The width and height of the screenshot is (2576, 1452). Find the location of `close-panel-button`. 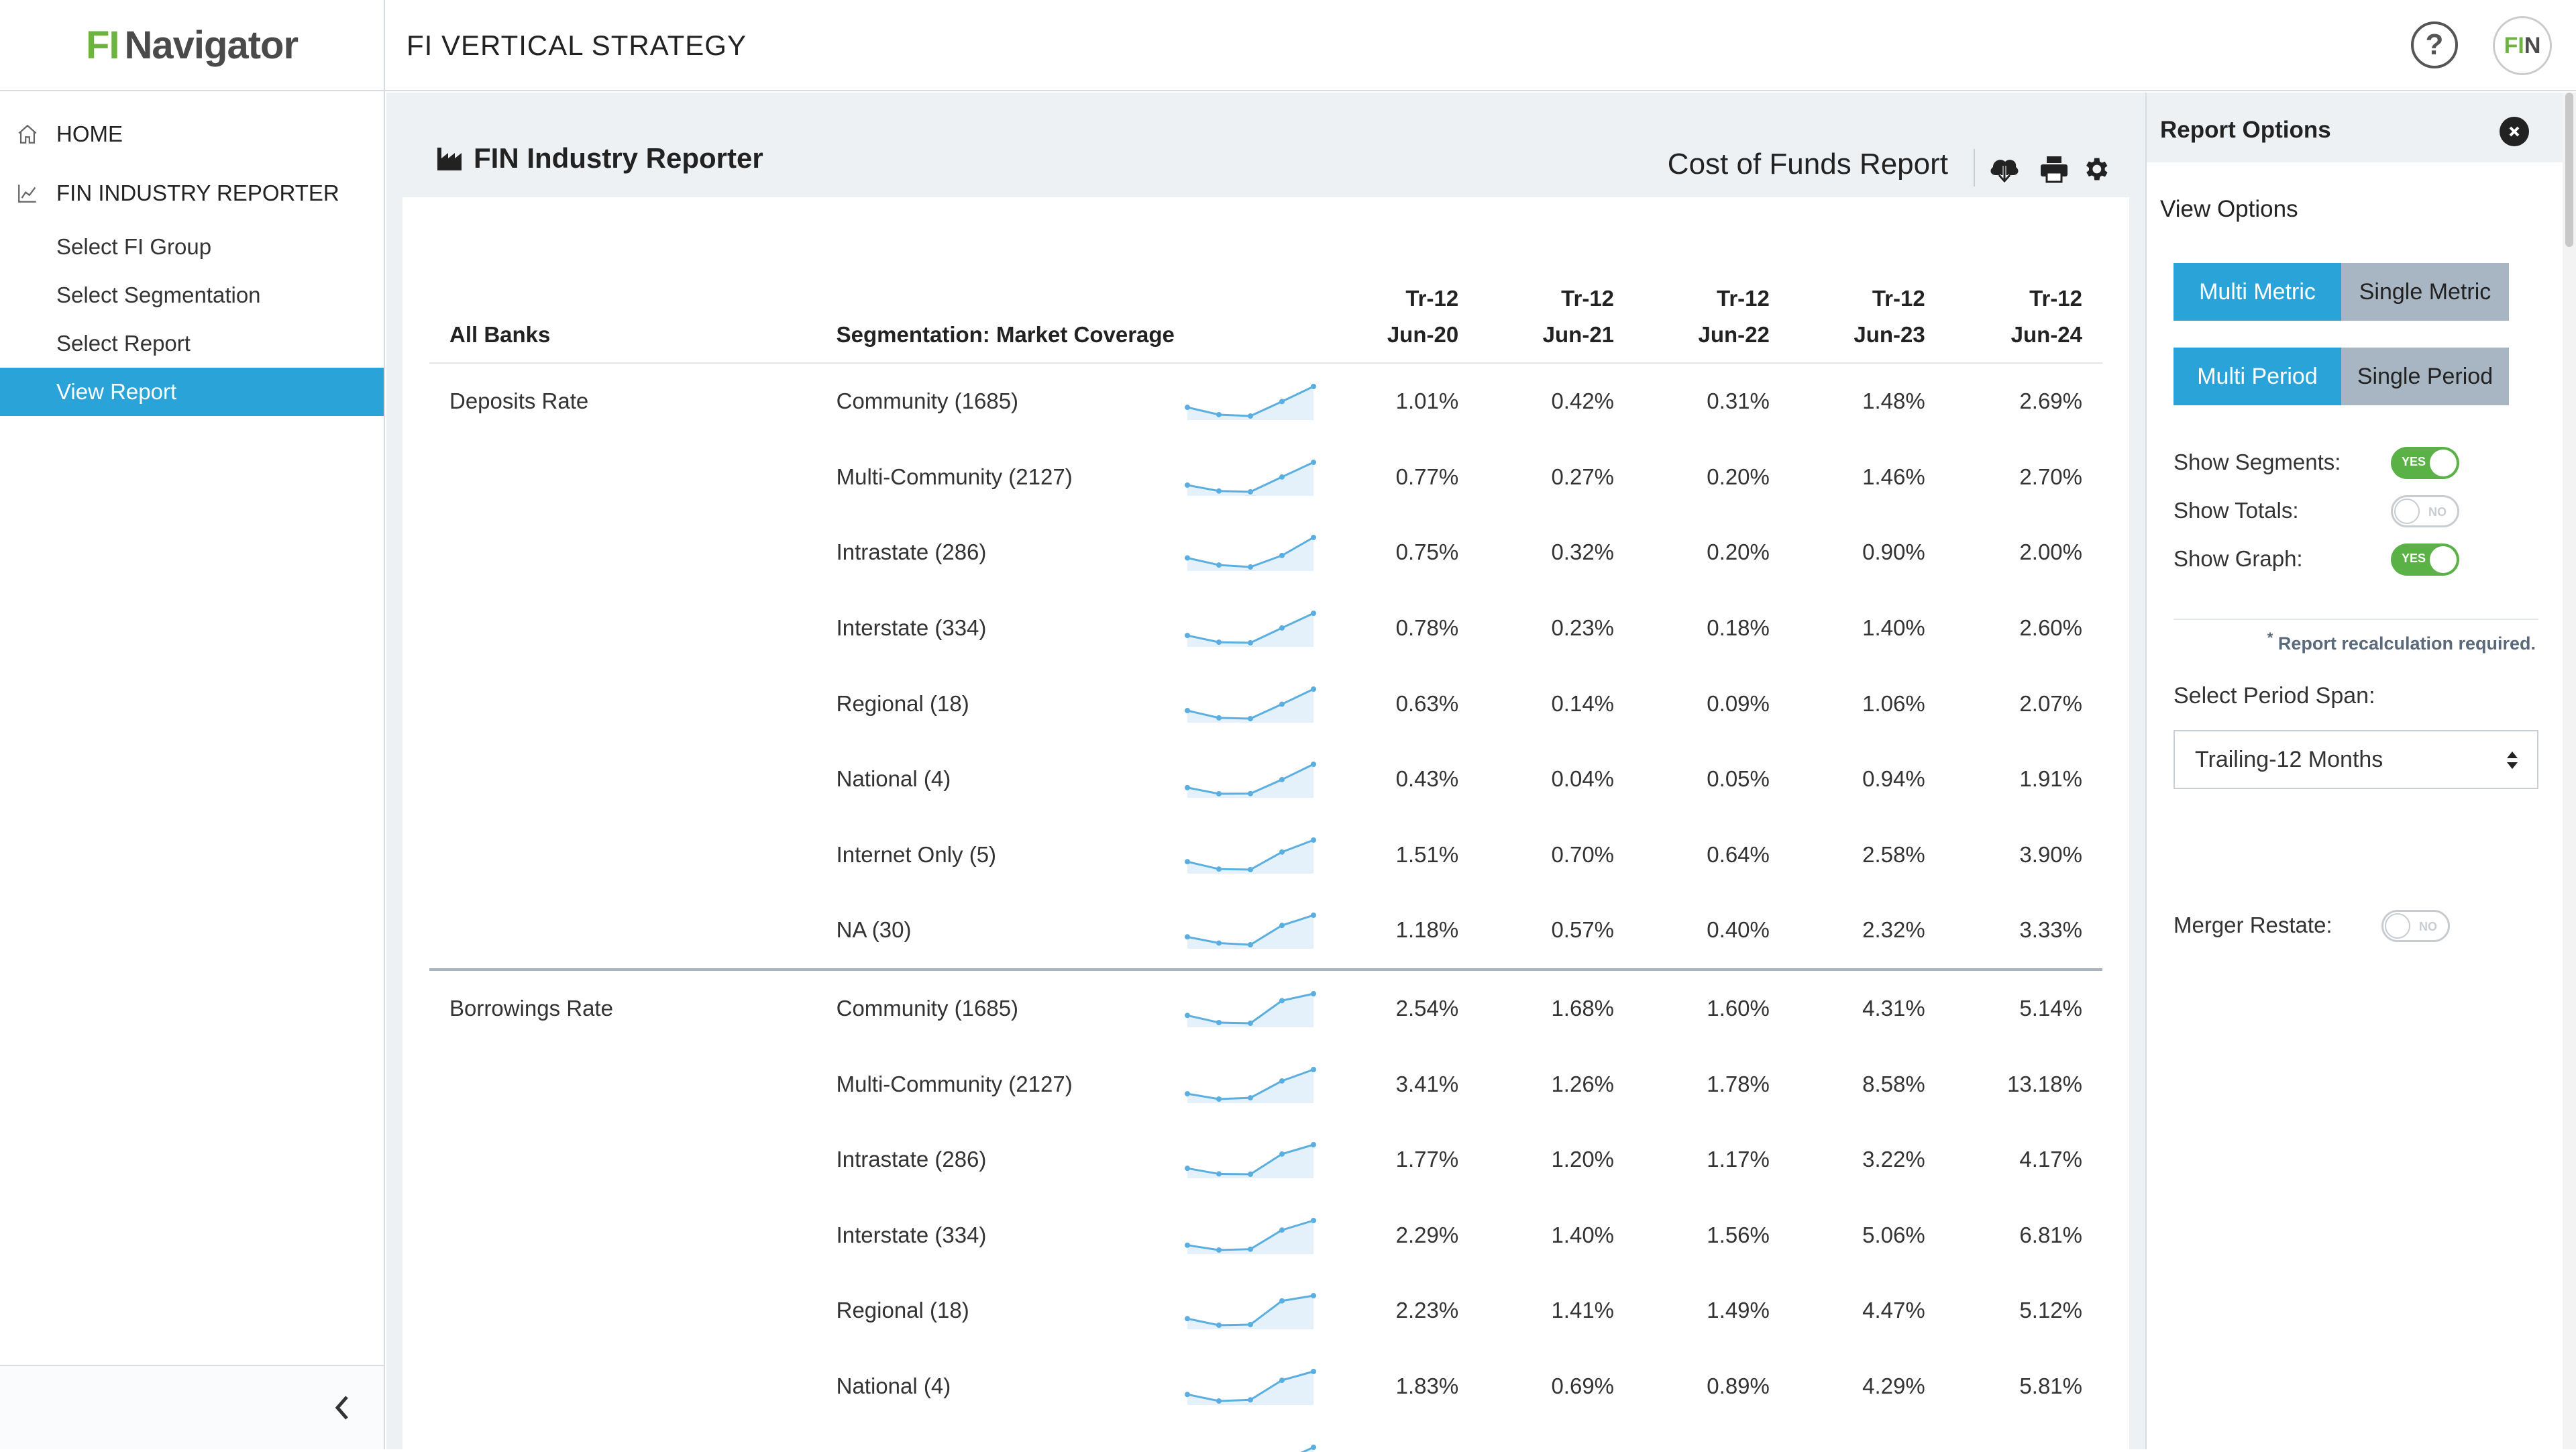

close-panel-button is located at coordinates (2514, 132).